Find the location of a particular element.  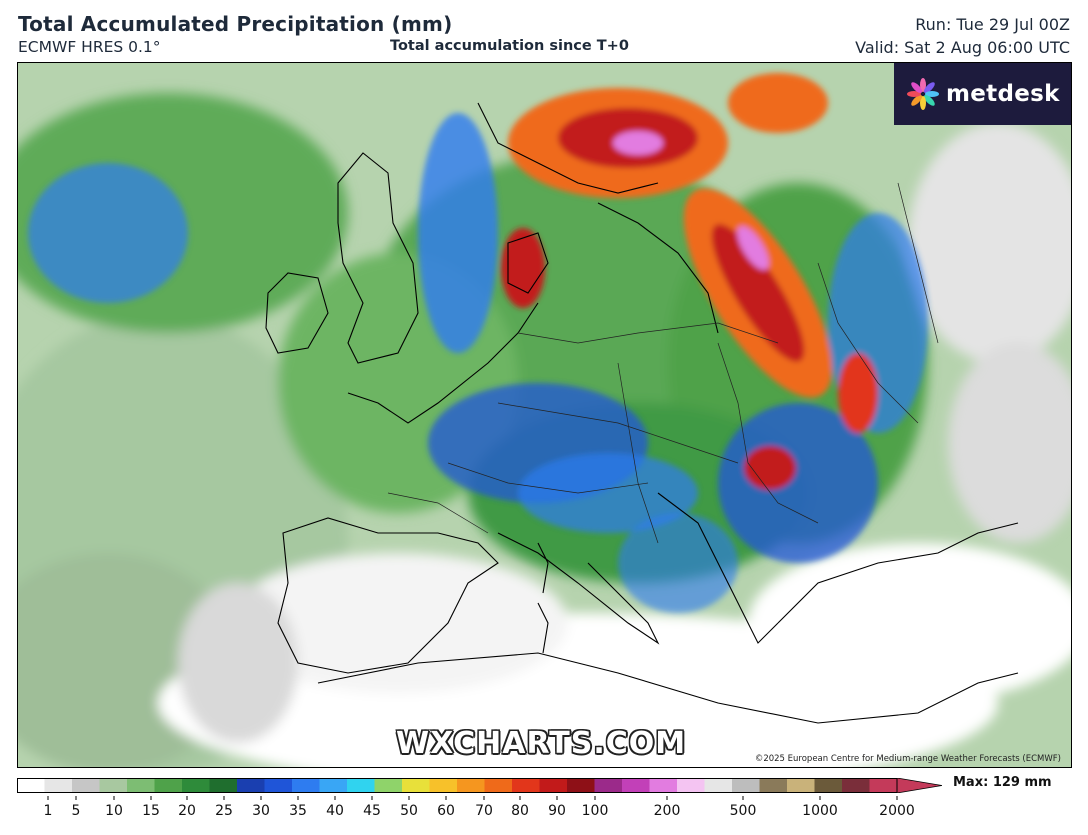

colorbar-tick-label: 90 is located at coordinates (557, 811).